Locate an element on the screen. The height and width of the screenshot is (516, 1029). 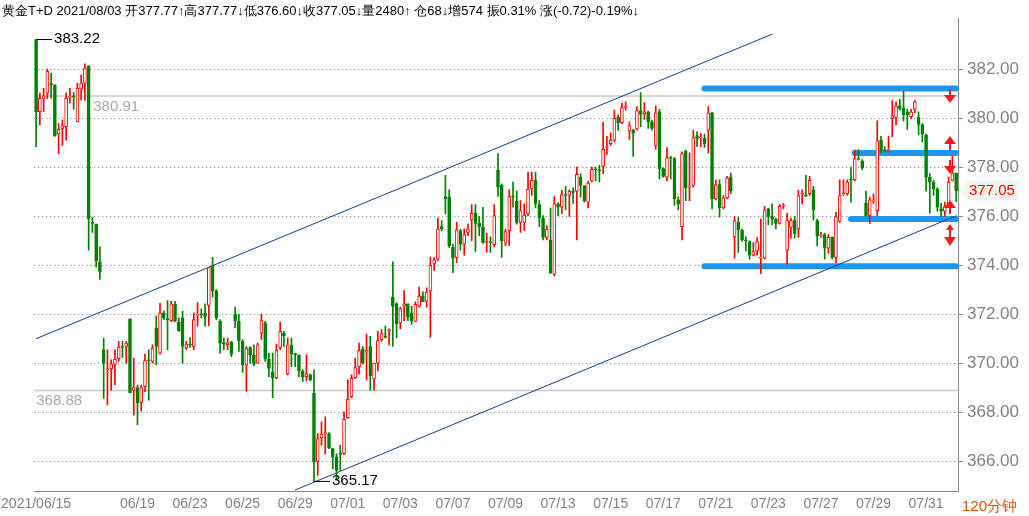
x-tick-label: 07/29 is located at coordinates (873, 503).